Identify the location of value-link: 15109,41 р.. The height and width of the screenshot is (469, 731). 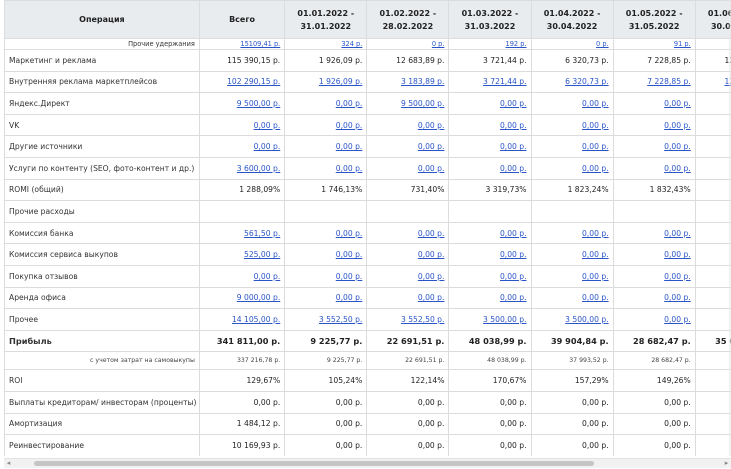
(260, 44).